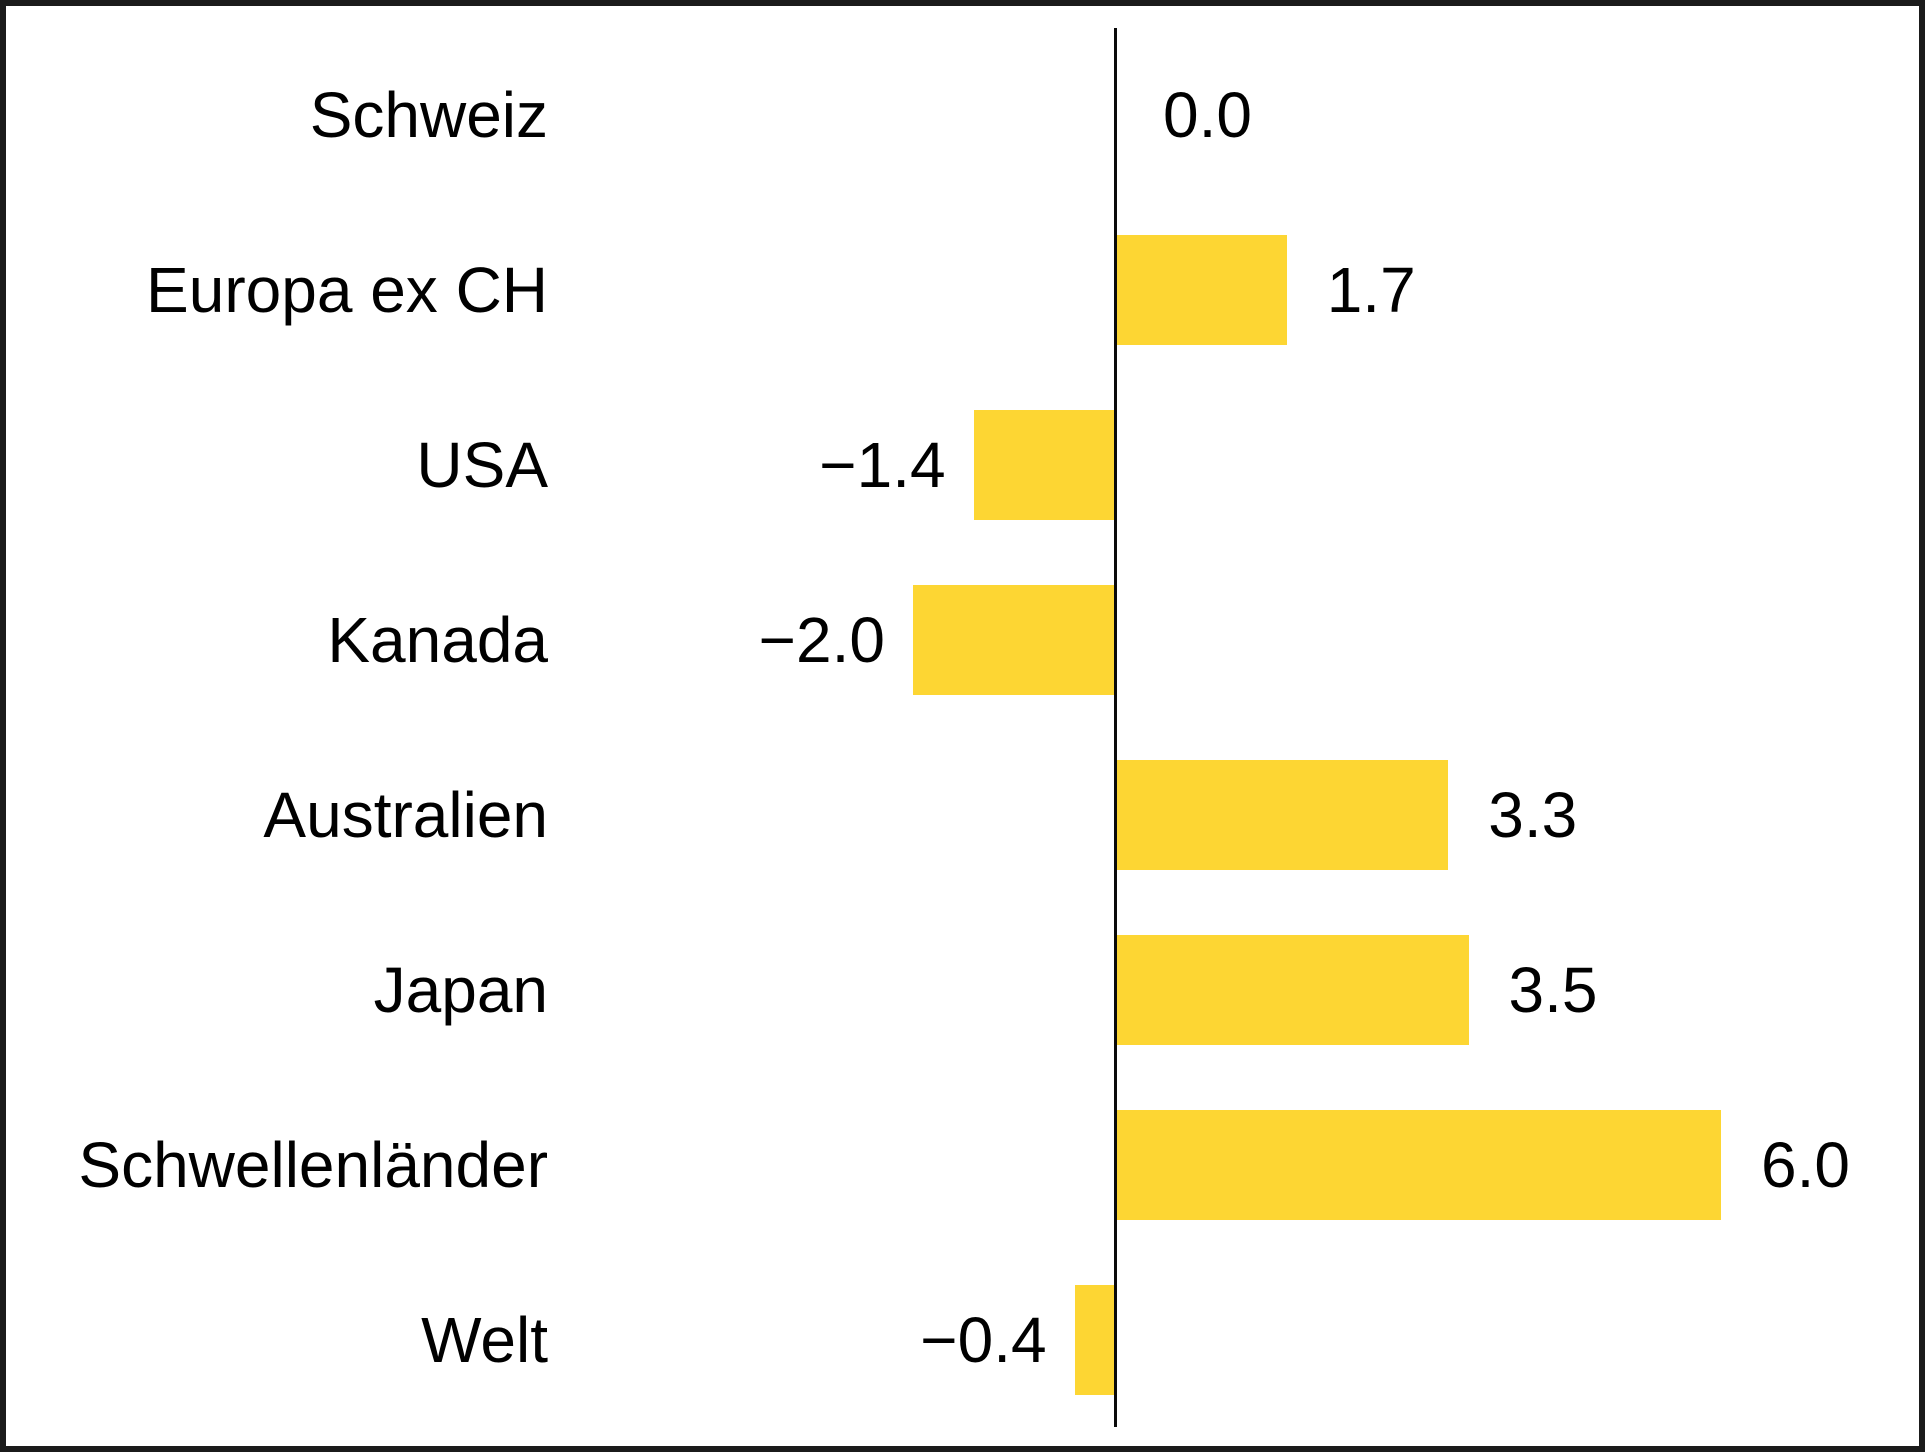 This screenshot has height=1452, width=1925. What do you see at coordinates (983, 1340) in the screenshot?
I see `value-label: −0.4` at bounding box center [983, 1340].